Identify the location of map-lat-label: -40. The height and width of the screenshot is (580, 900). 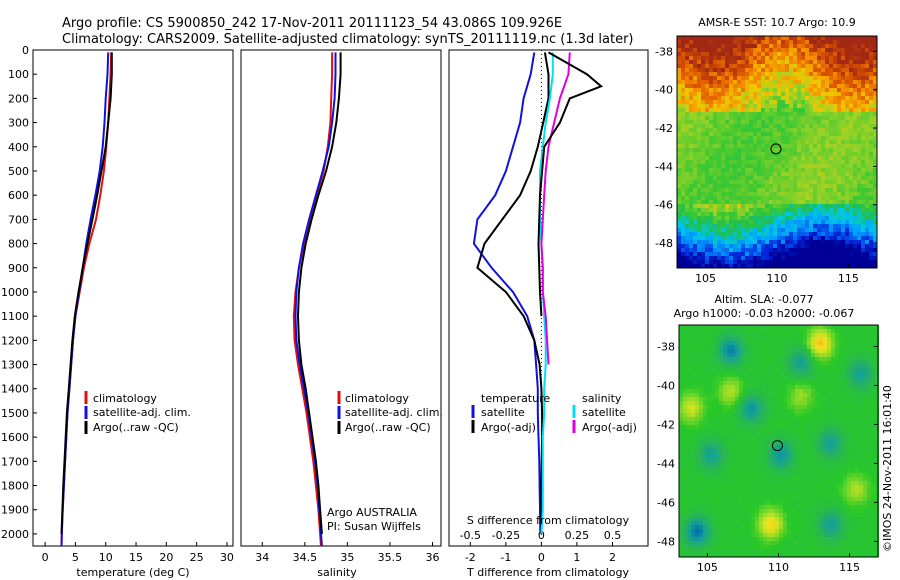
(664, 90).